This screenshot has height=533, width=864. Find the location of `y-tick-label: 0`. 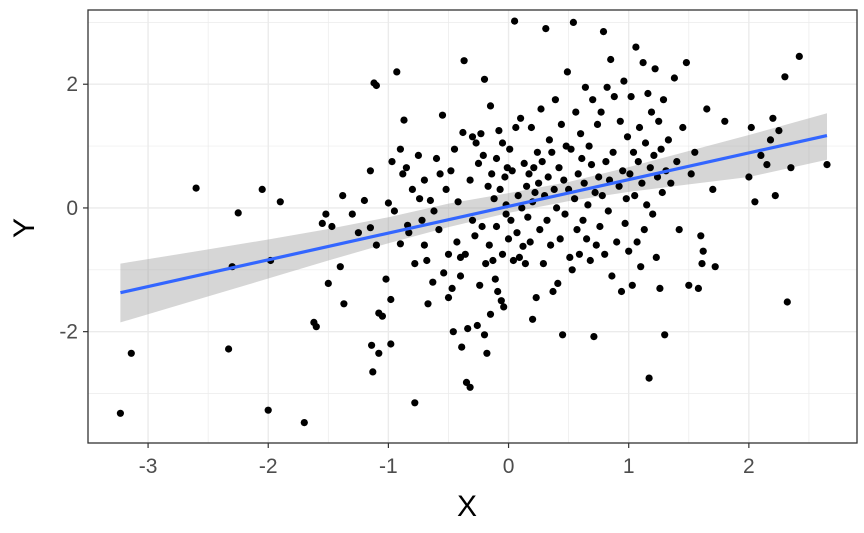

y-tick-label: 0 is located at coordinates (72, 208).